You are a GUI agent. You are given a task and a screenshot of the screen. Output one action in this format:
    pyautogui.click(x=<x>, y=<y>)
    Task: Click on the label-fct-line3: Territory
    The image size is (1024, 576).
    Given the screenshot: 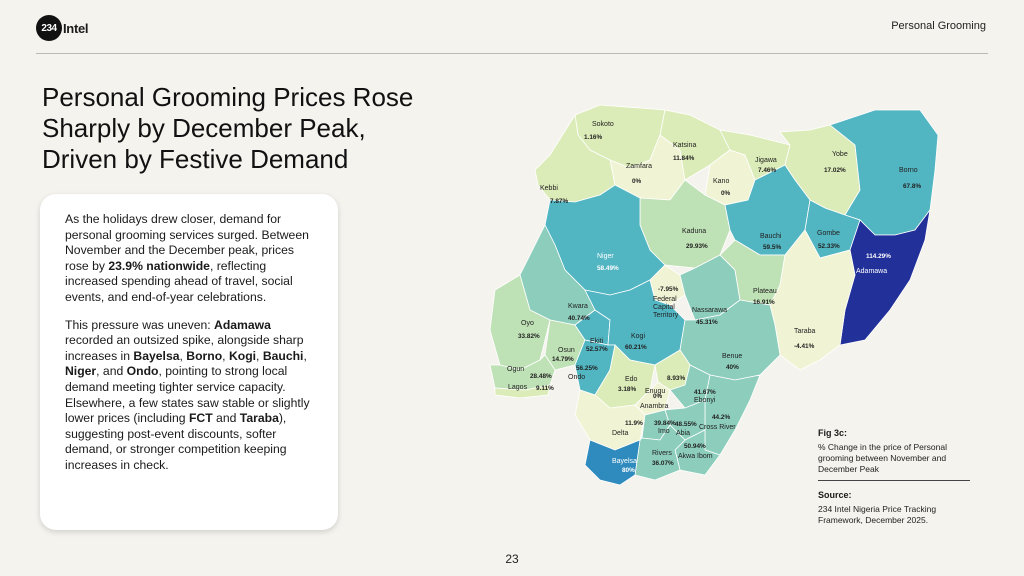 What is the action you would take?
    pyautogui.click(x=666, y=315)
    